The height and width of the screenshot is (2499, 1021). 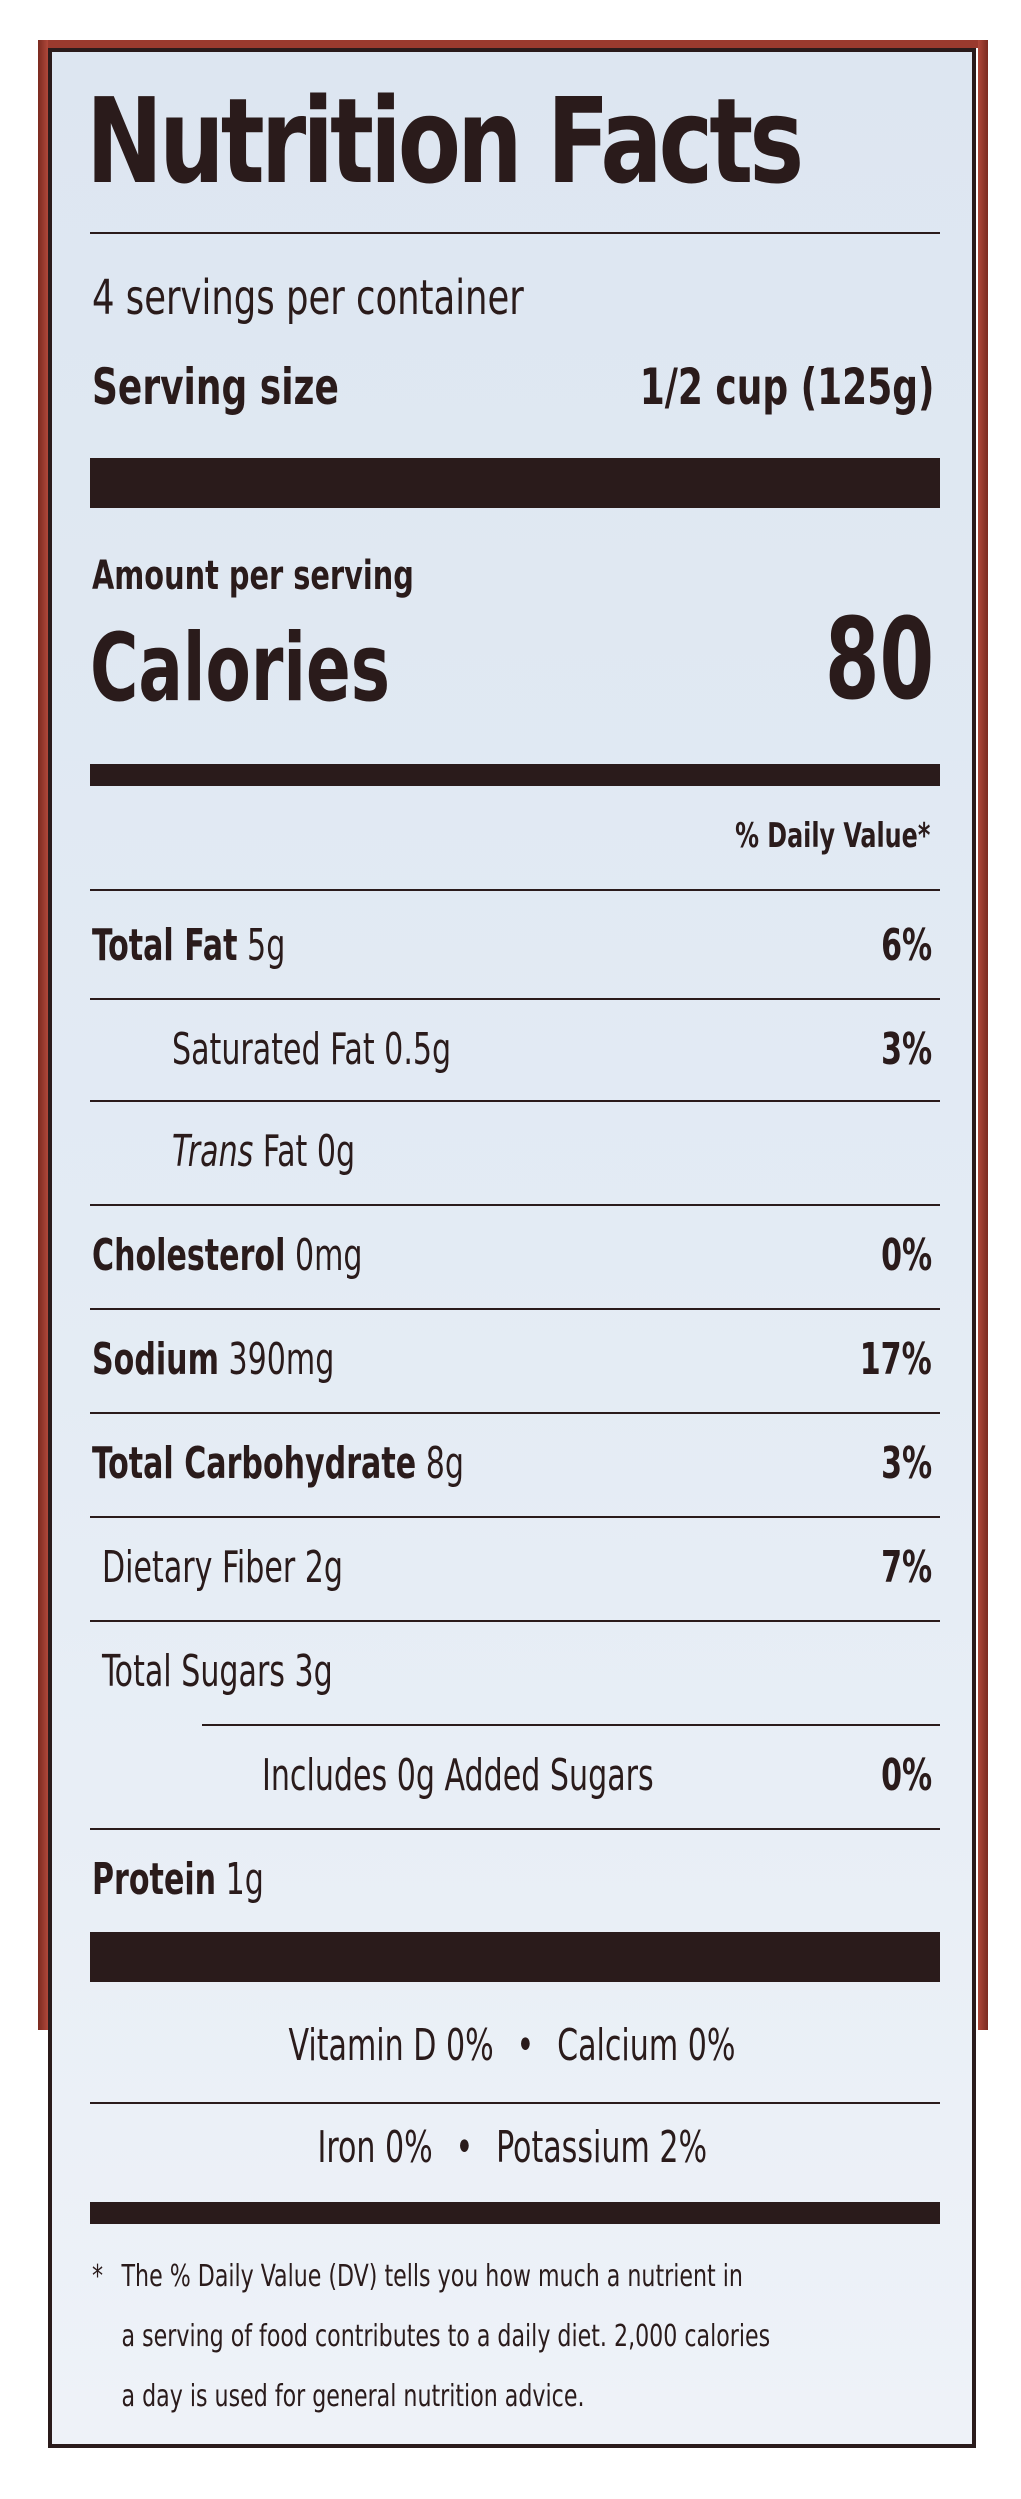 I want to click on nutrient-amount: 0mg, so click(x=328, y=1255).